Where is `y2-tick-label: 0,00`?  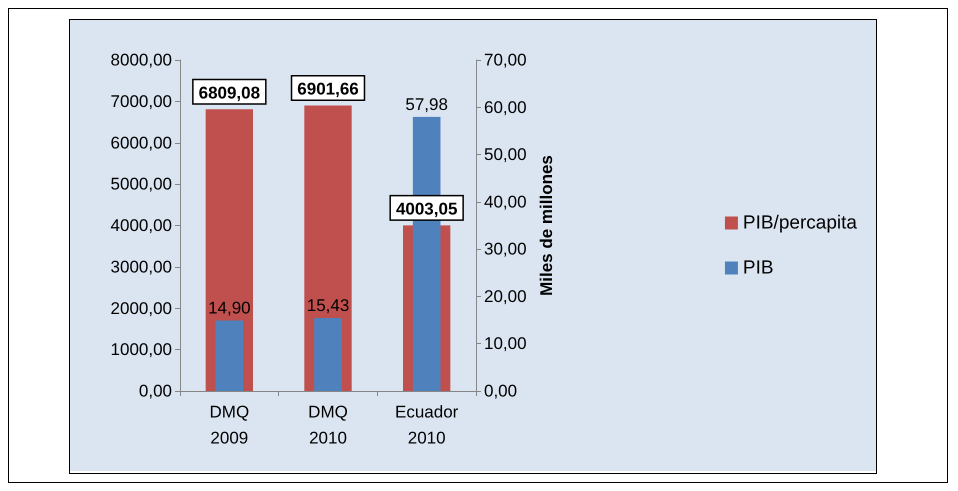
y2-tick-label: 0,00 is located at coordinates (501, 391).